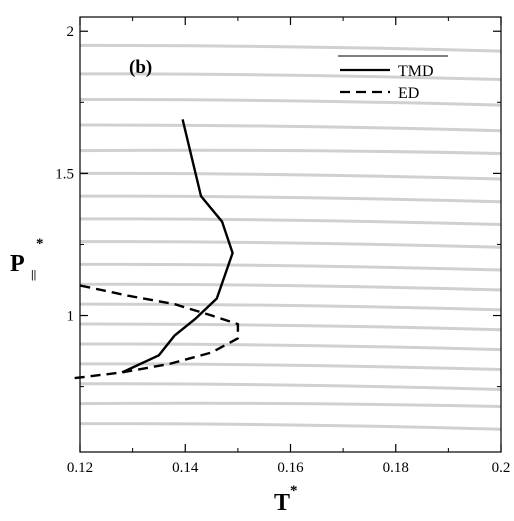 Image resolution: width=514 pixels, height=521 pixels. I want to click on legend: TMD ED, so click(393, 78).